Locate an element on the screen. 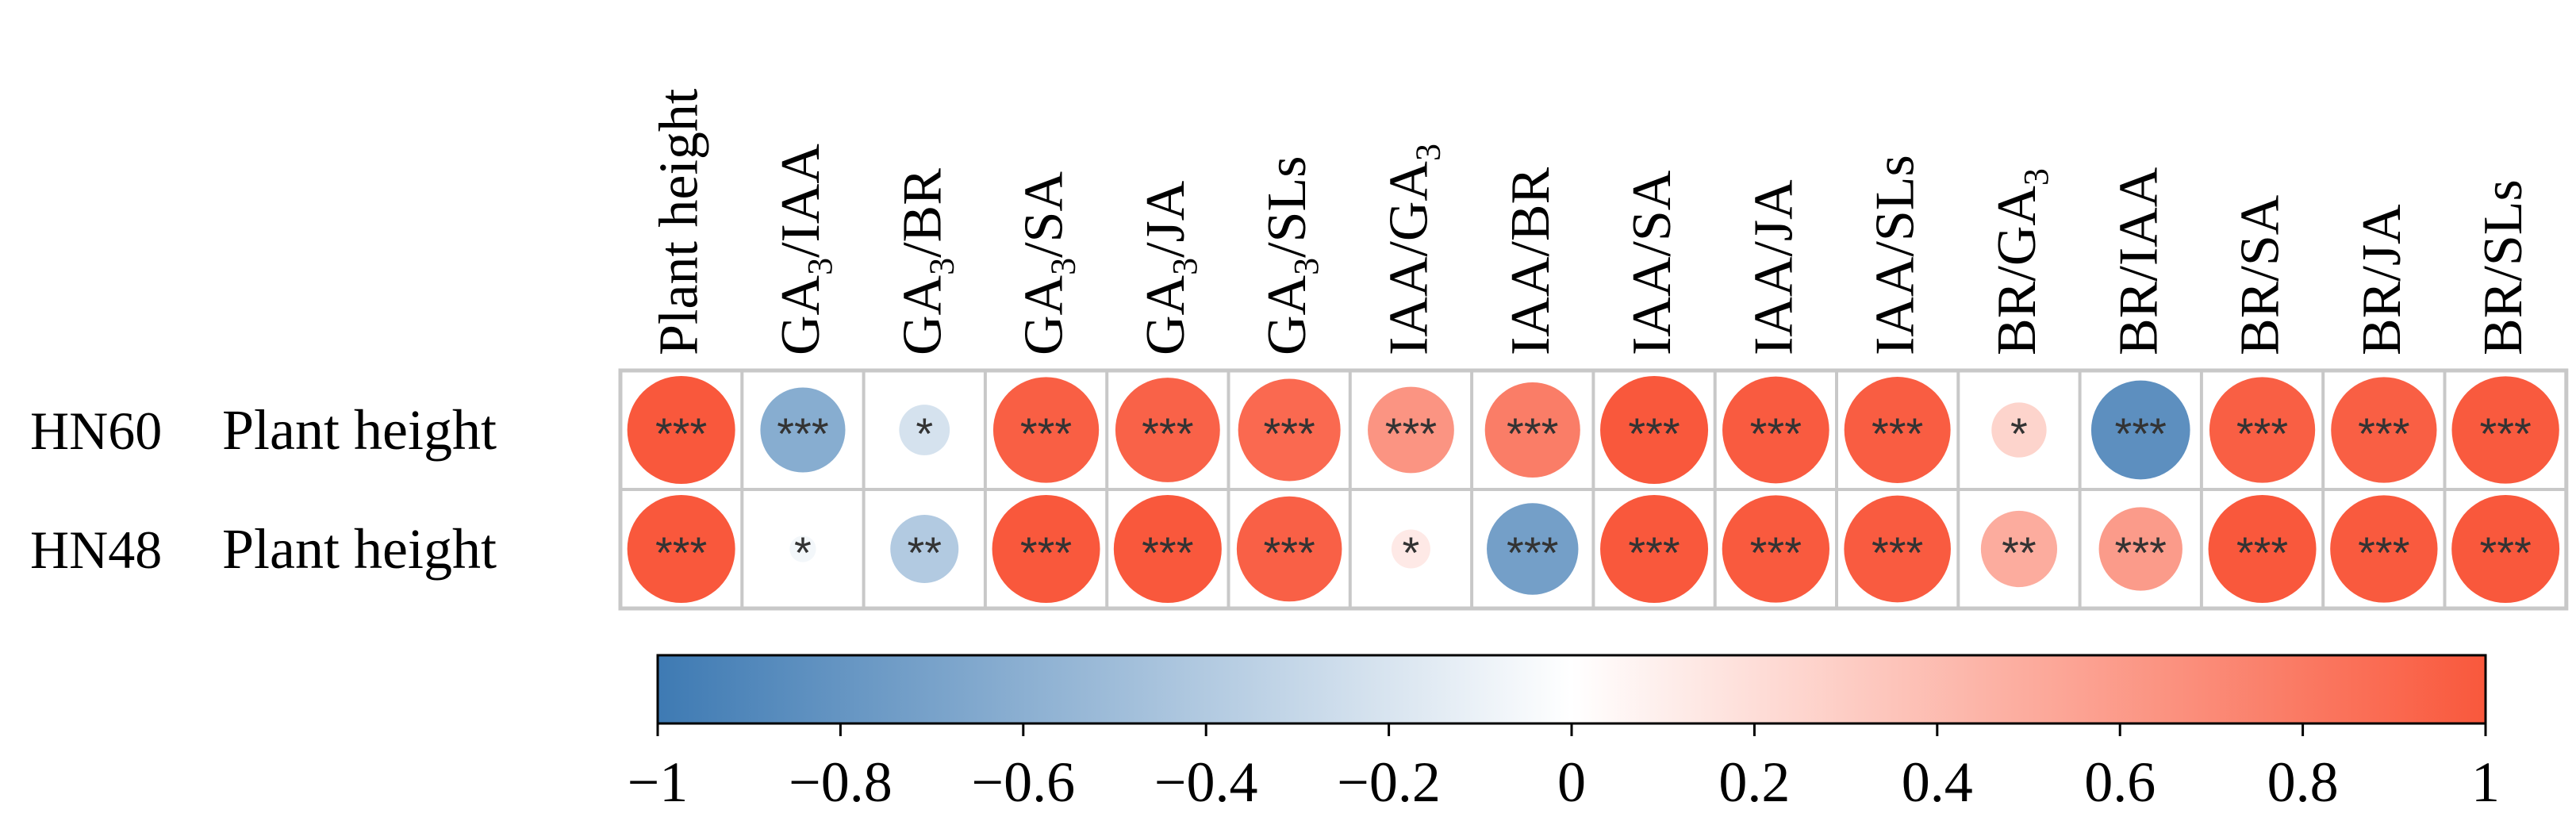 Image resolution: width=2576 pixels, height=825 pixels. colorbar-tick-label: 0.6 is located at coordinates (2120, 782).